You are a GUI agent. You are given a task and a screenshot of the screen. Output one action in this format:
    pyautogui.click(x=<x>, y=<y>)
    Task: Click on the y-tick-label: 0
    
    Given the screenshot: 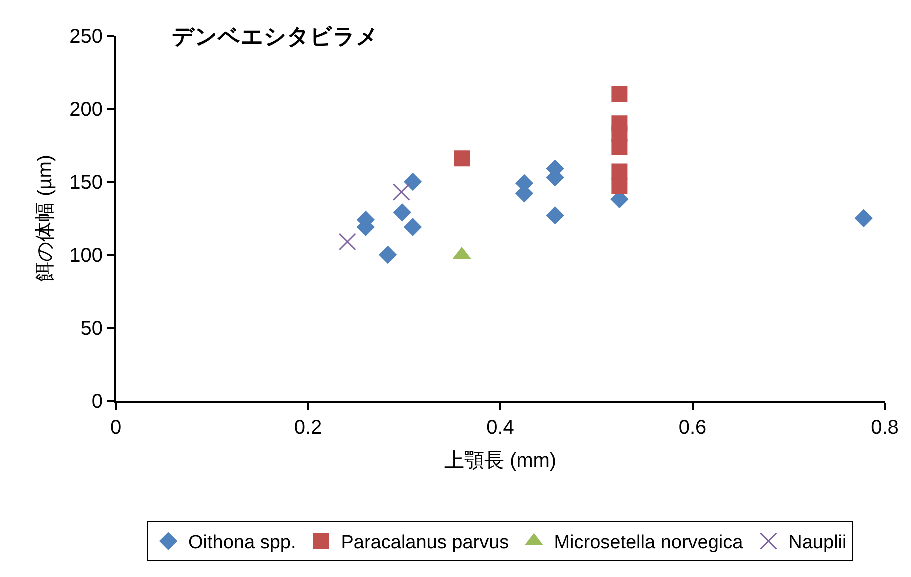 What is the action you would take?
    pyautogui.click(x=97, y=402)
    